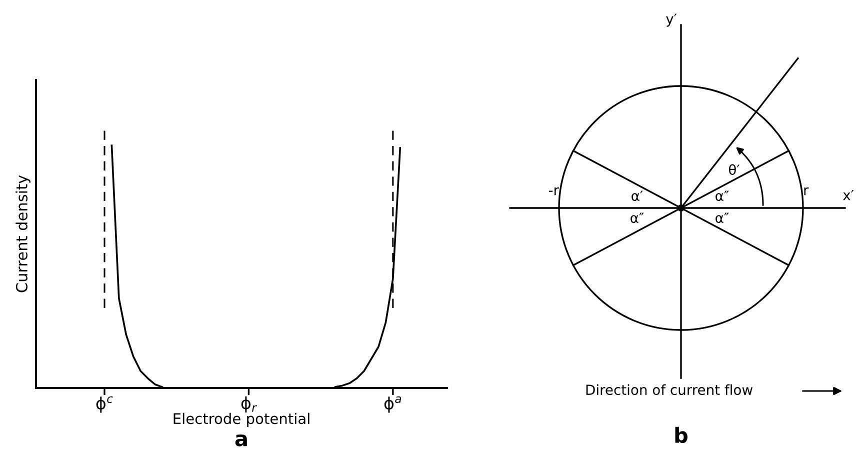 This screenshot has height=456, width=856. What do you see at coordinates (671, 20) in the screenshot?
I see `text: y′` at bounding box center [671, 20].